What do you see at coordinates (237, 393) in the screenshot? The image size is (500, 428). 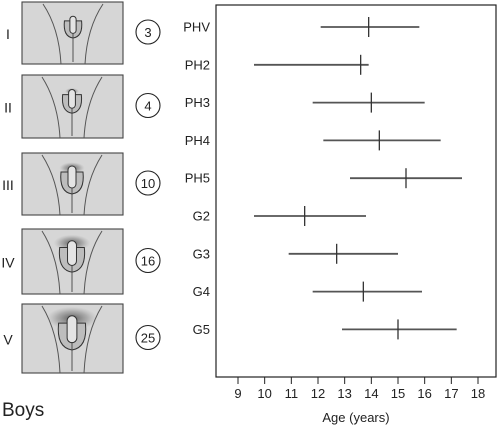 I see `x-tick-label: 9` at bounding box center [237, 393].